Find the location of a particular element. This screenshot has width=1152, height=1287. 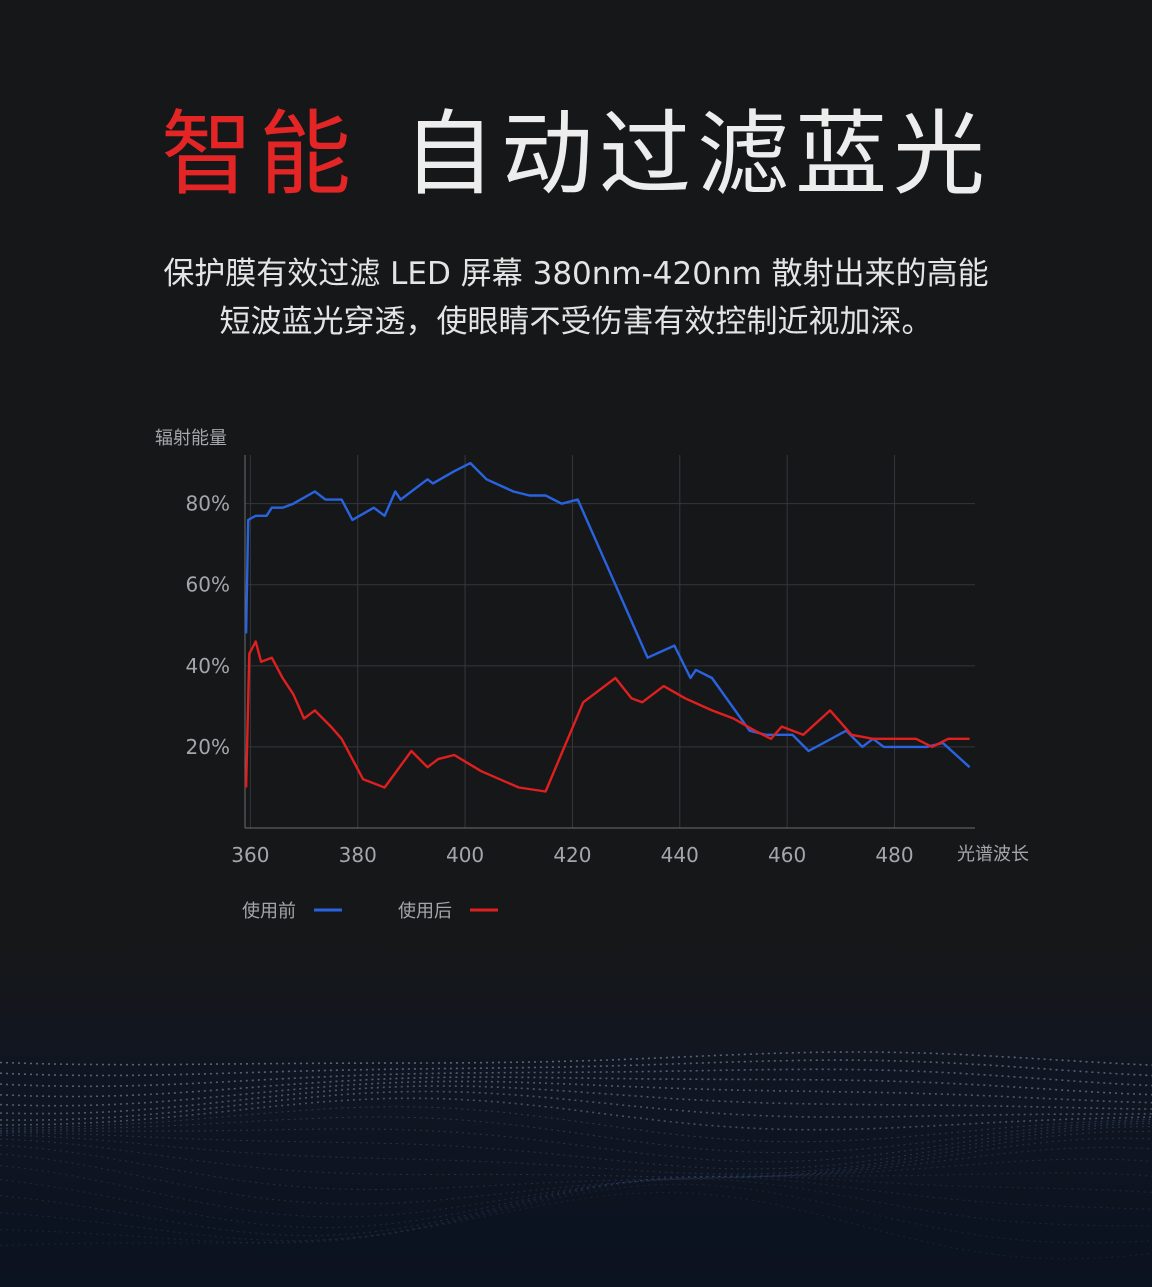

y-tick-label: 40% is located at coordinates (208, 666).